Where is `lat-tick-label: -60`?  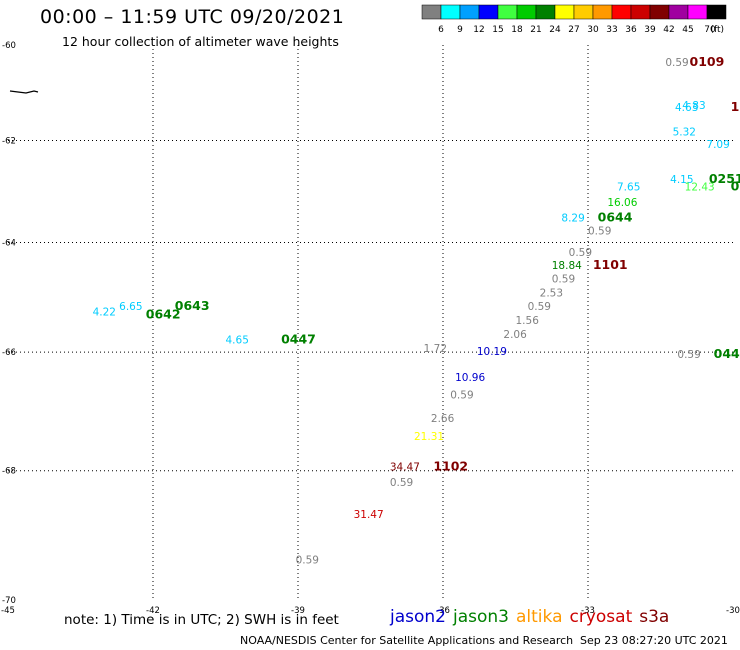 lat-tick-label: -60 is located at coordinates (9, 46).